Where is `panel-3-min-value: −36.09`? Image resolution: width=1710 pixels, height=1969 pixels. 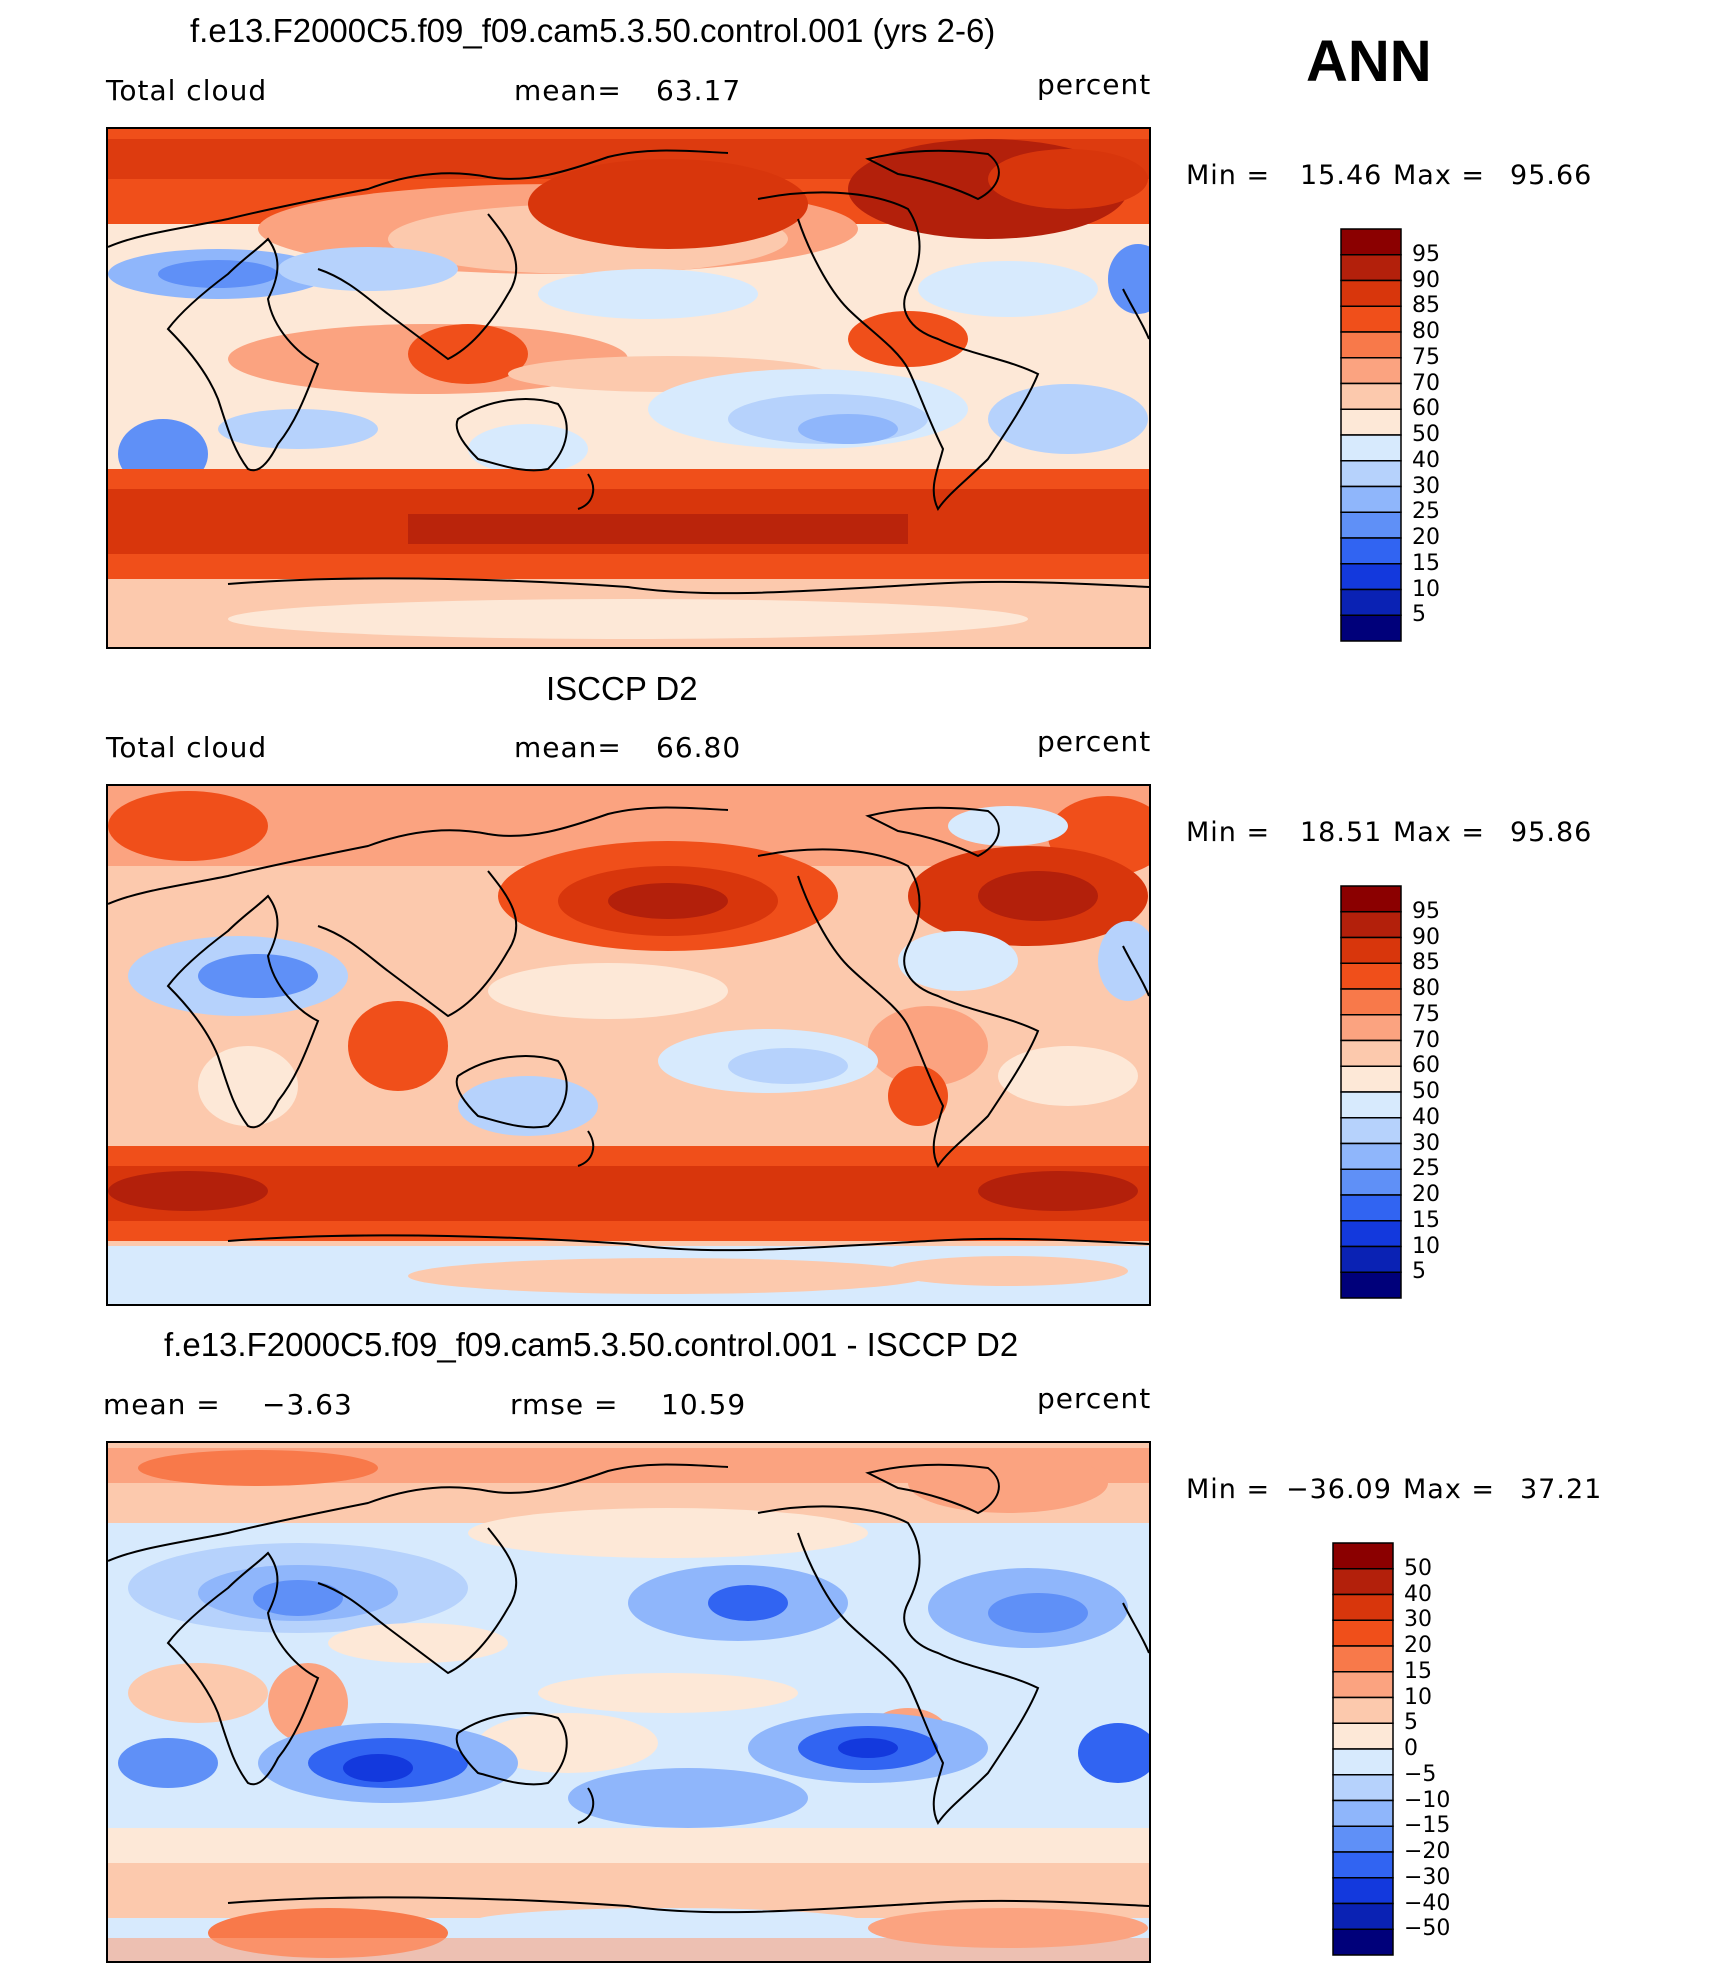
panel-3-min-value: −36.09 is located at coordinates (1339, 1489).